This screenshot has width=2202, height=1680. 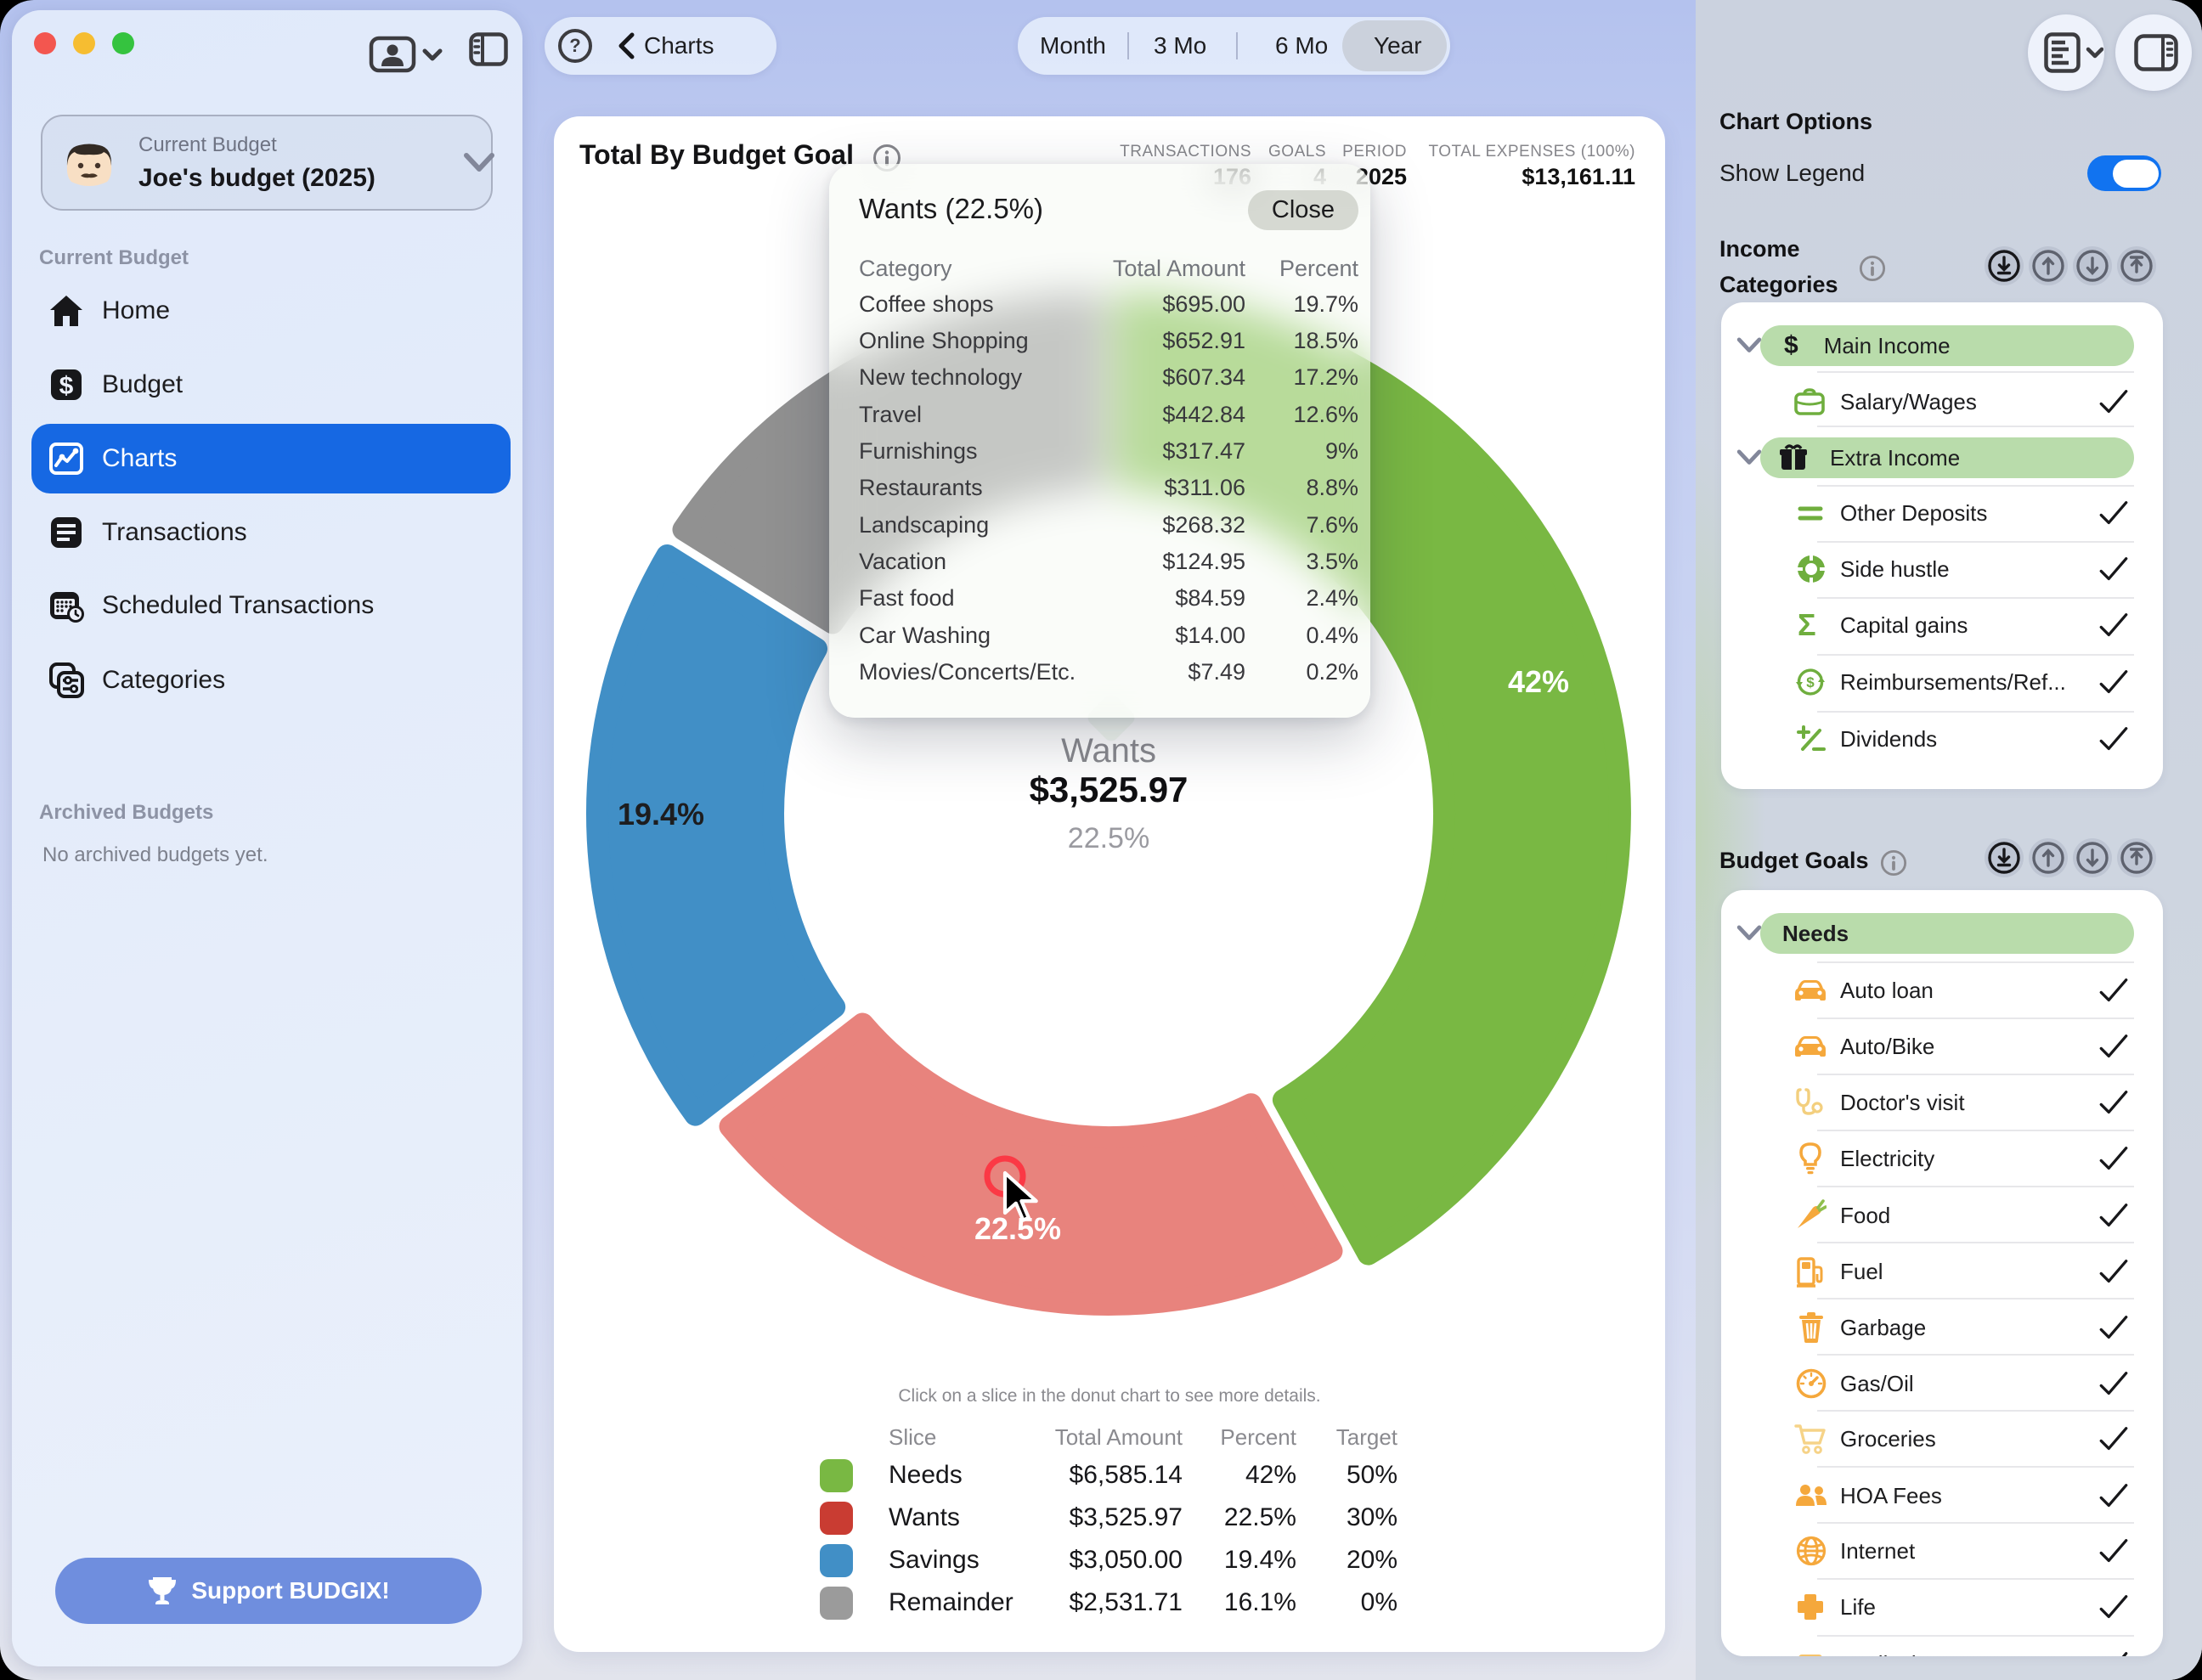 I want to click on svg-text: 19.4%, so click(x=661, y=814).